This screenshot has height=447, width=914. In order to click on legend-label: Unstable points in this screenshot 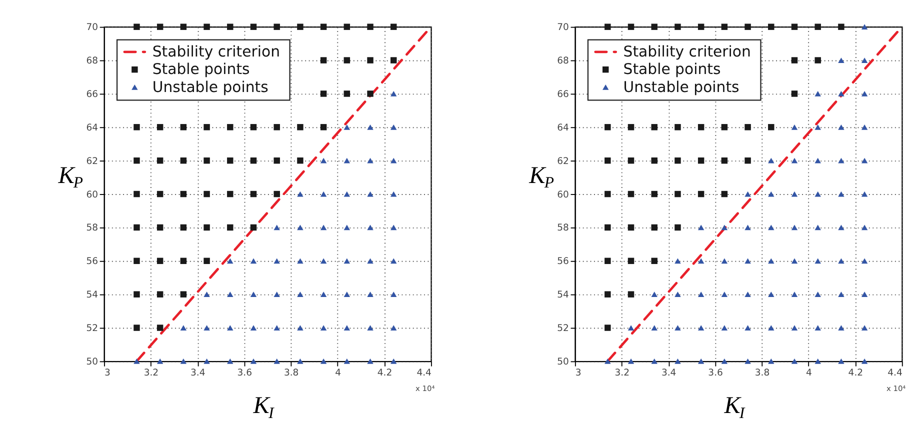, I will do `click(681, 87)`.